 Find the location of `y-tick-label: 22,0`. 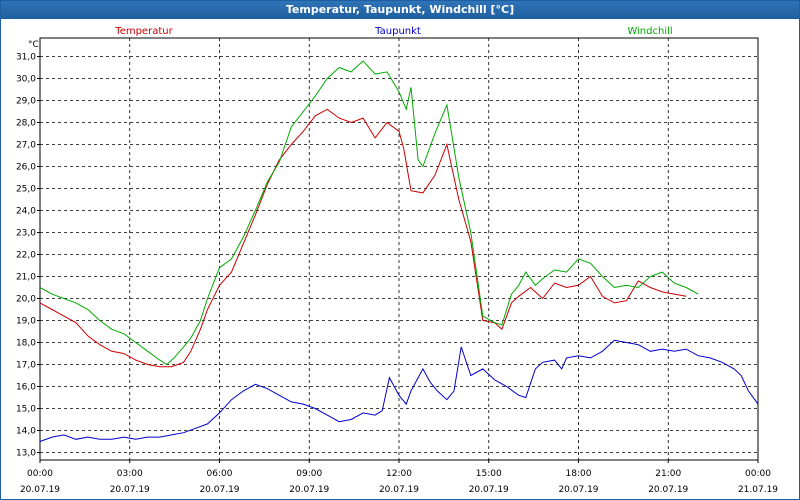

y-tick-label: 22,0 is located at coordinates (26, 256).